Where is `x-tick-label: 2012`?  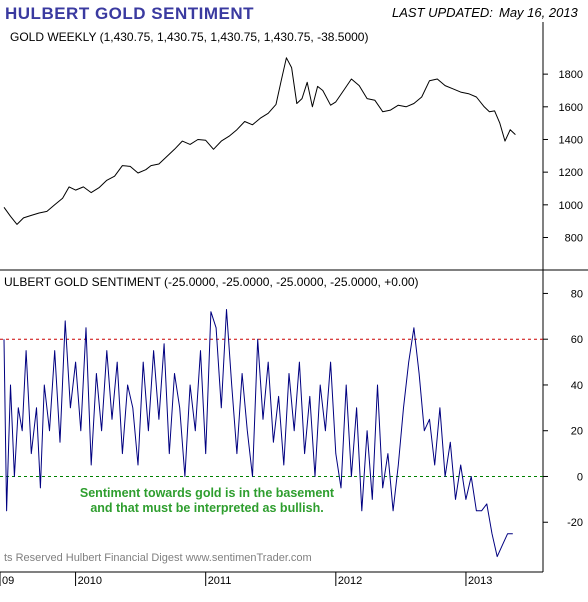 x-tick-label: 2012 is located at coordinates (350, 581).